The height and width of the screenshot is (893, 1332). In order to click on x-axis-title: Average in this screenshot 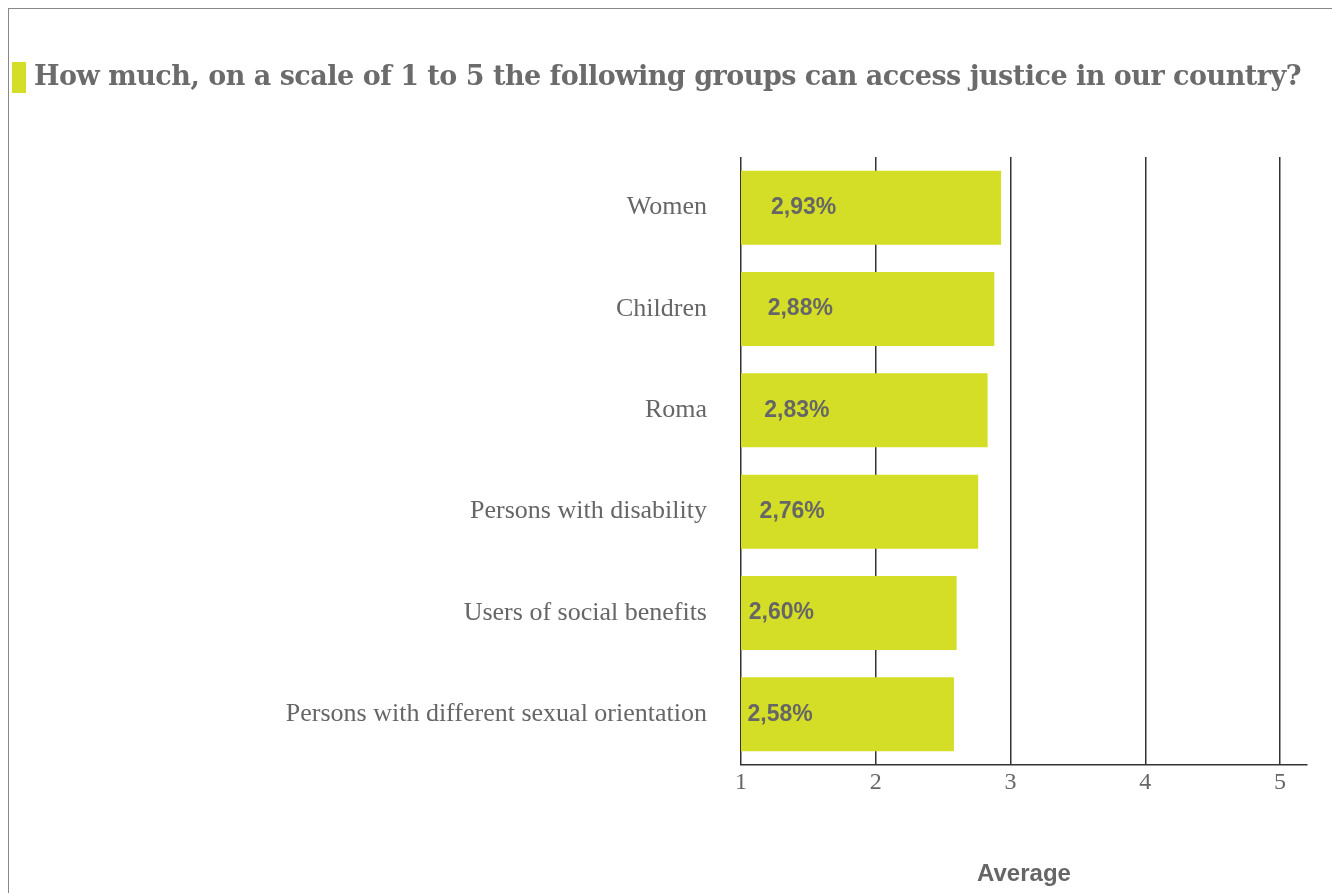, I will do `click(1024, 873)`.